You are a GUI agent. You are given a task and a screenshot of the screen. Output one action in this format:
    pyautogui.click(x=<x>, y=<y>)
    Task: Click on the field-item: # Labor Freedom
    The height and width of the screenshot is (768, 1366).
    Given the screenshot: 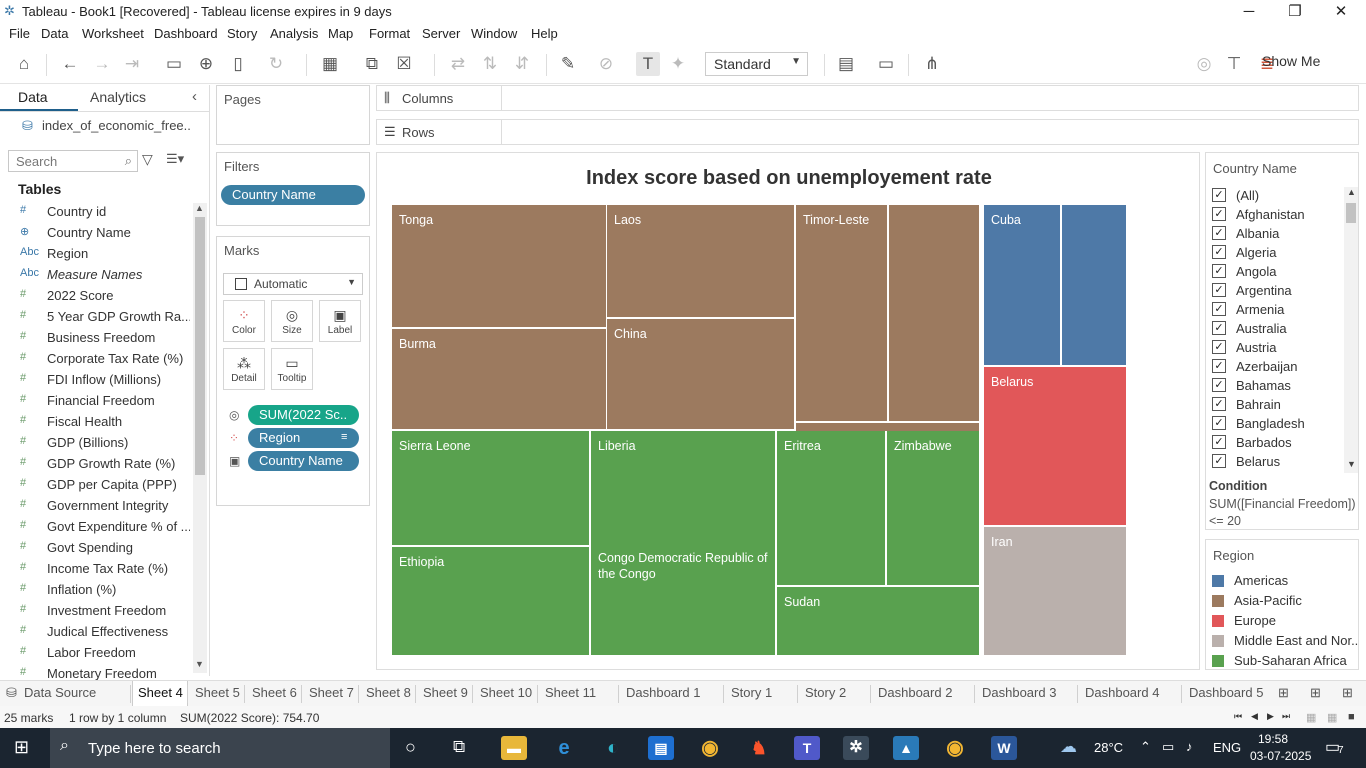 What is the action you would take?
    pyautogui.click(x=95, y=652)
    